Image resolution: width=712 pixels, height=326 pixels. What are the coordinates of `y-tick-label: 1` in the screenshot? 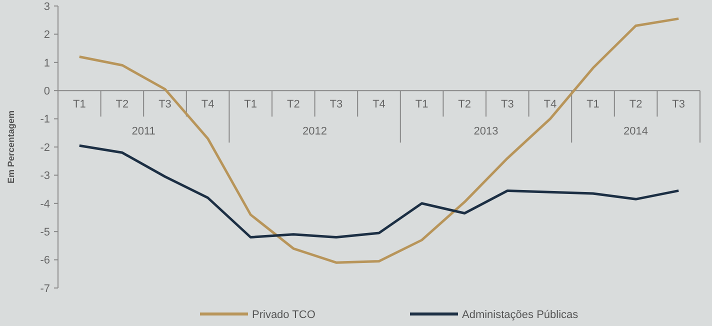 It's located at (47, 63).